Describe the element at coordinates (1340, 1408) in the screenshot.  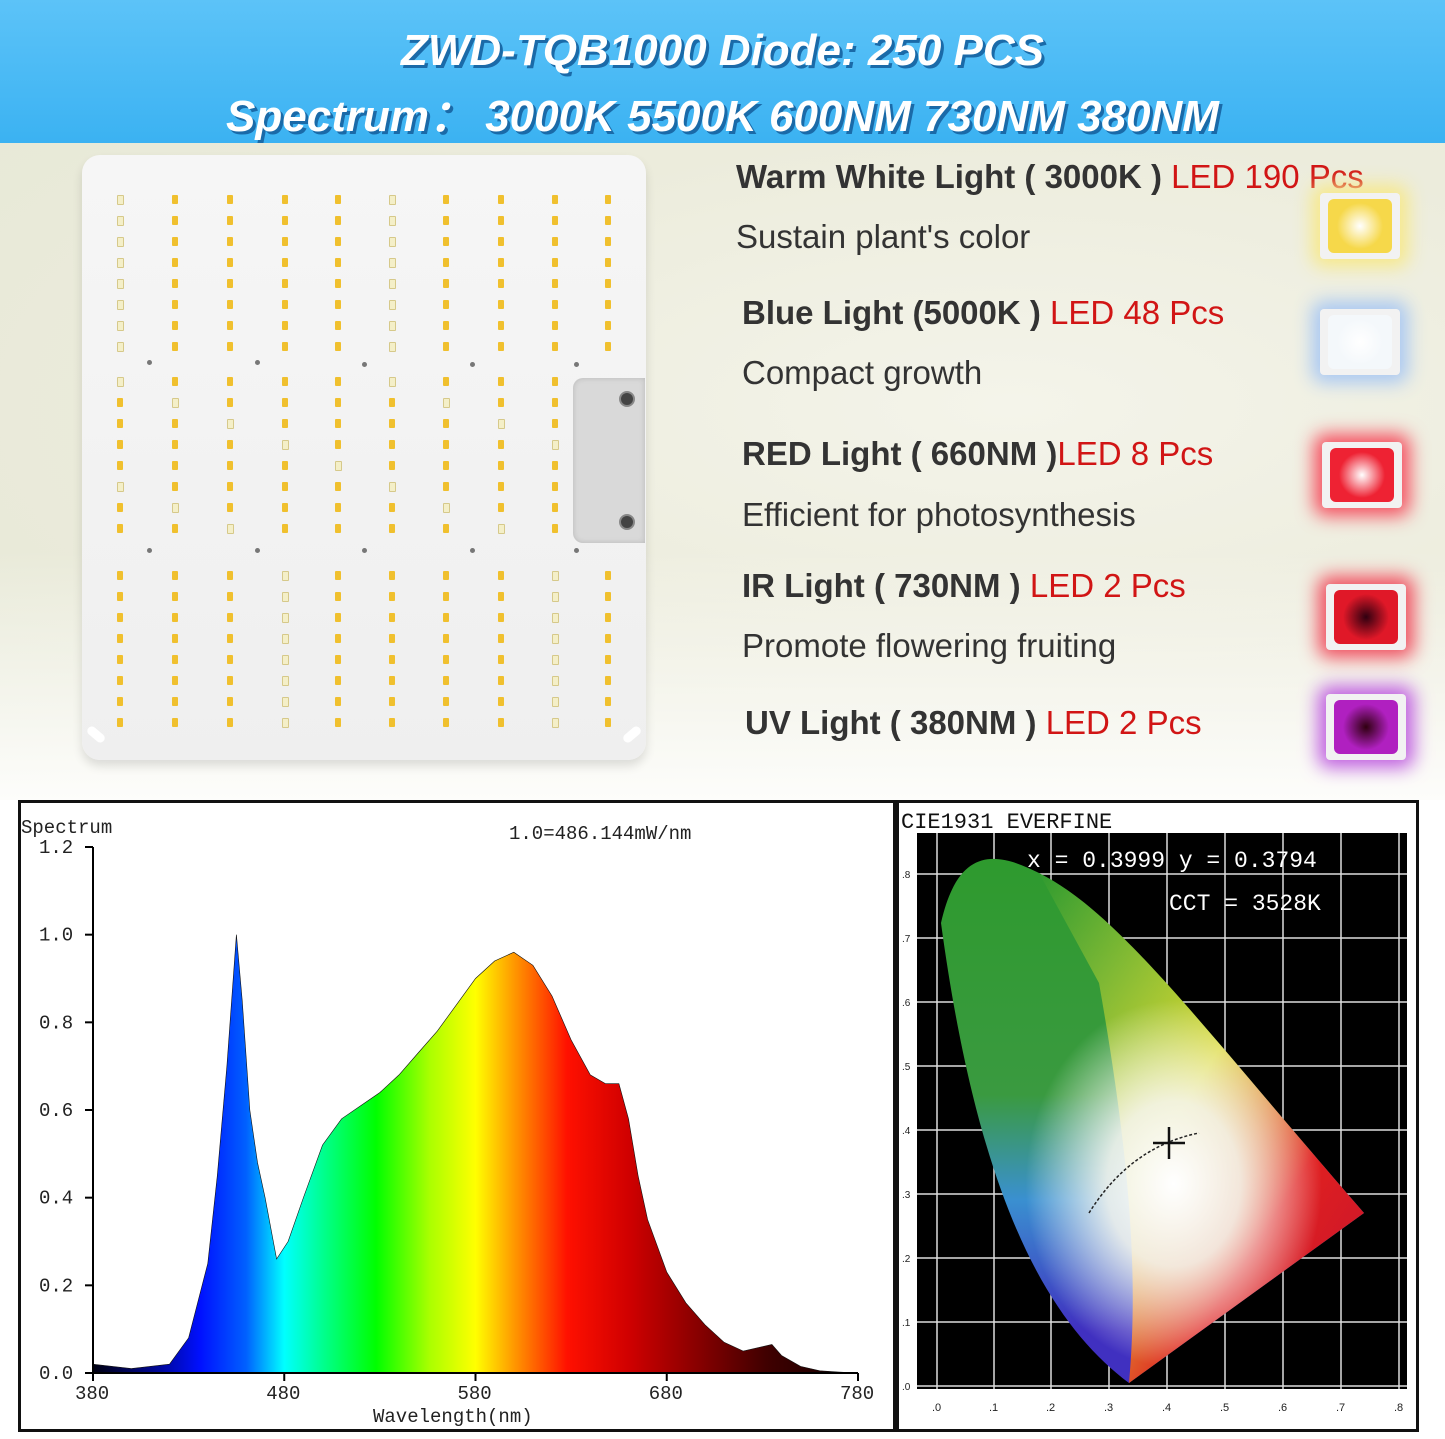
I see `svg-text: .7` at that location.